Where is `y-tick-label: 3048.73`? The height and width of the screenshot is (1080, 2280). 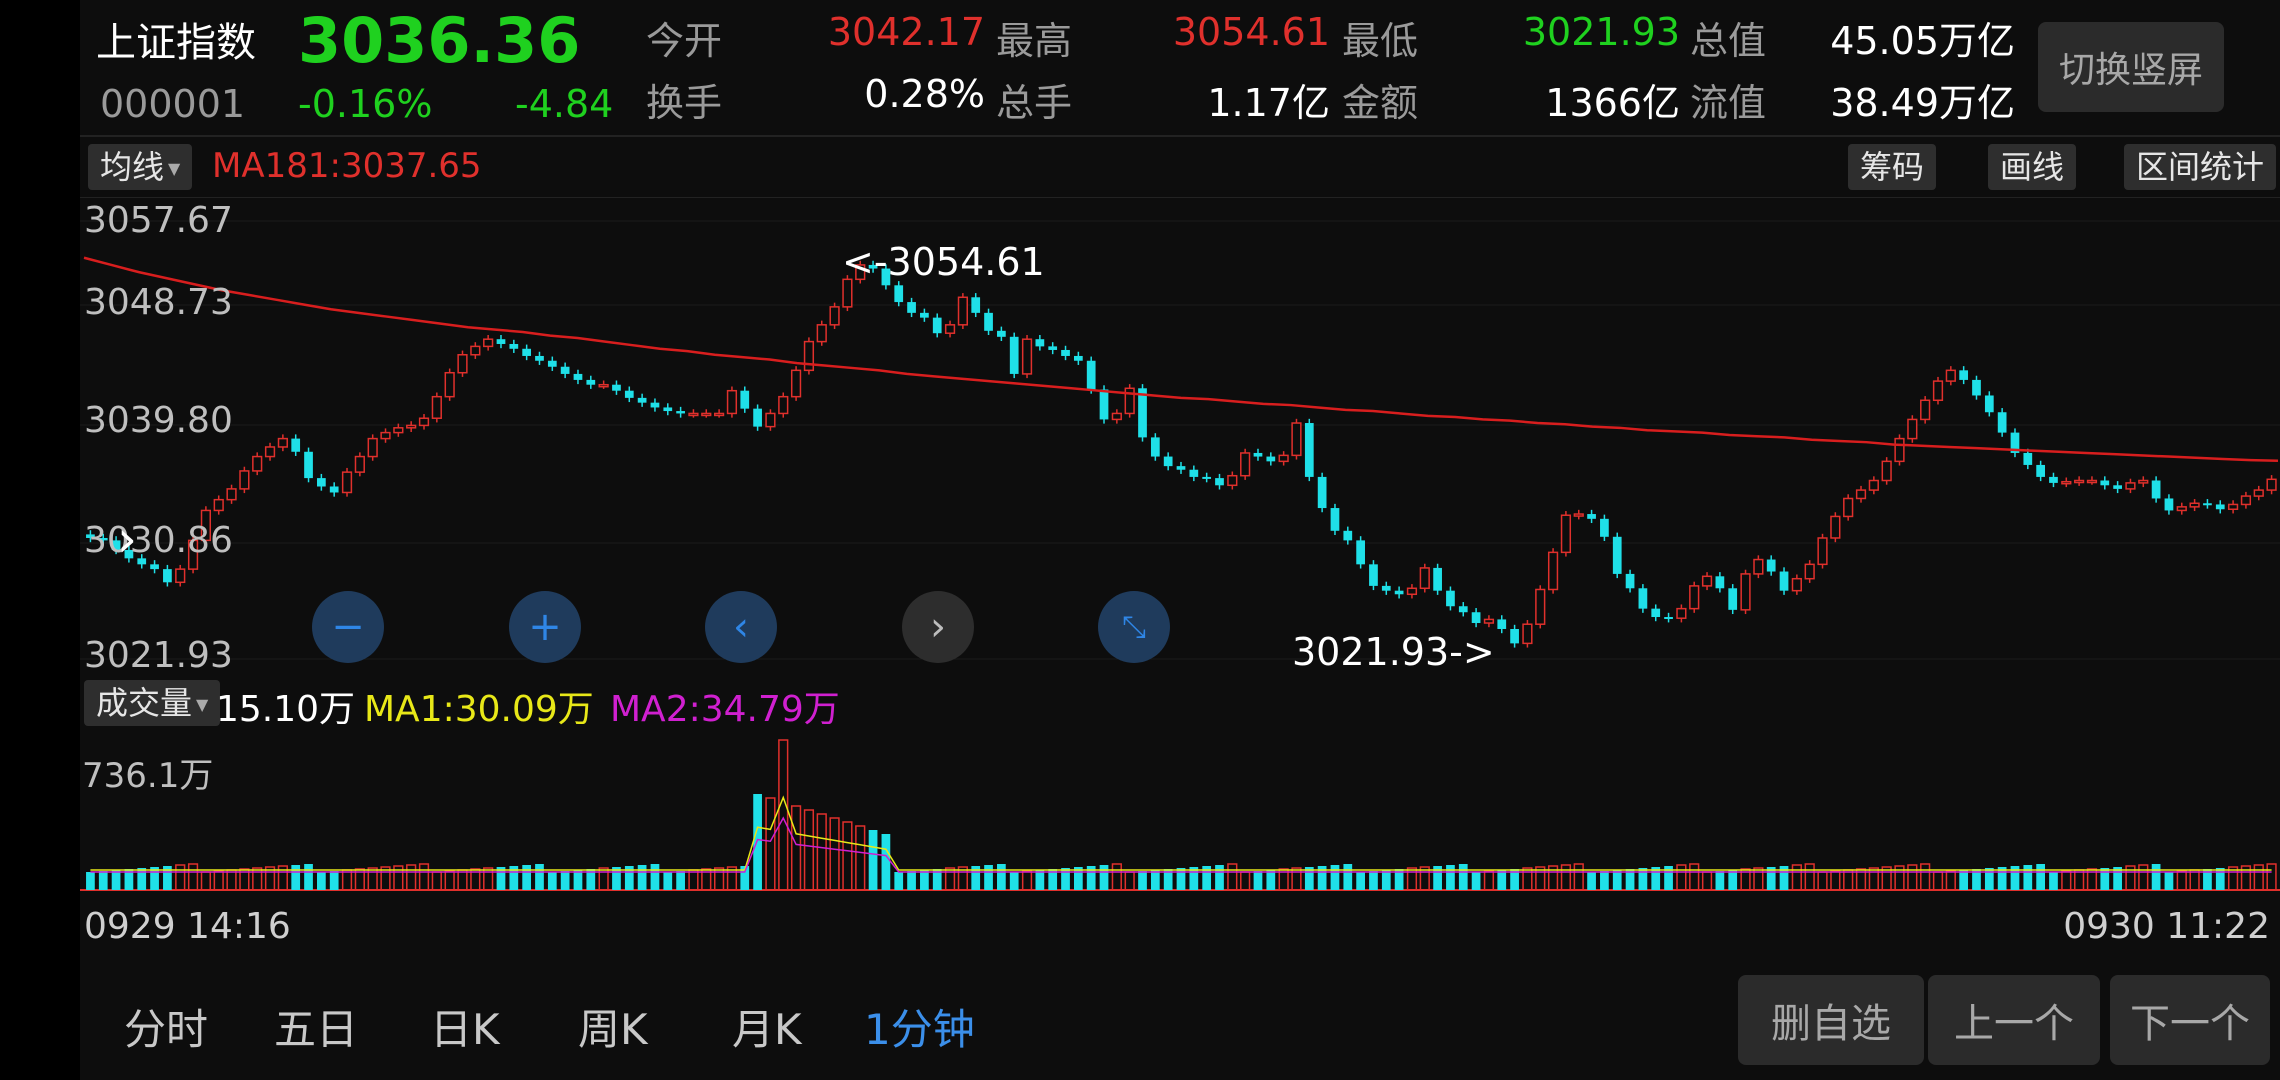
y-tick-label: 3048.73 is located at coordinates (158, 302).